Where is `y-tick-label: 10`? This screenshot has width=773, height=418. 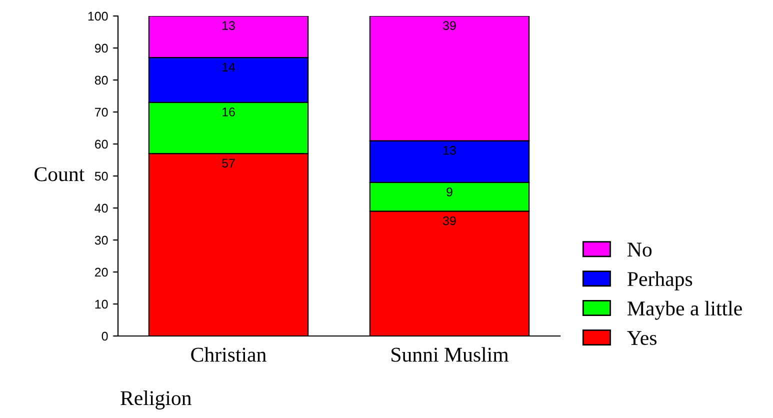
y-tick-label: 10 is located at coordinates (101, 304).